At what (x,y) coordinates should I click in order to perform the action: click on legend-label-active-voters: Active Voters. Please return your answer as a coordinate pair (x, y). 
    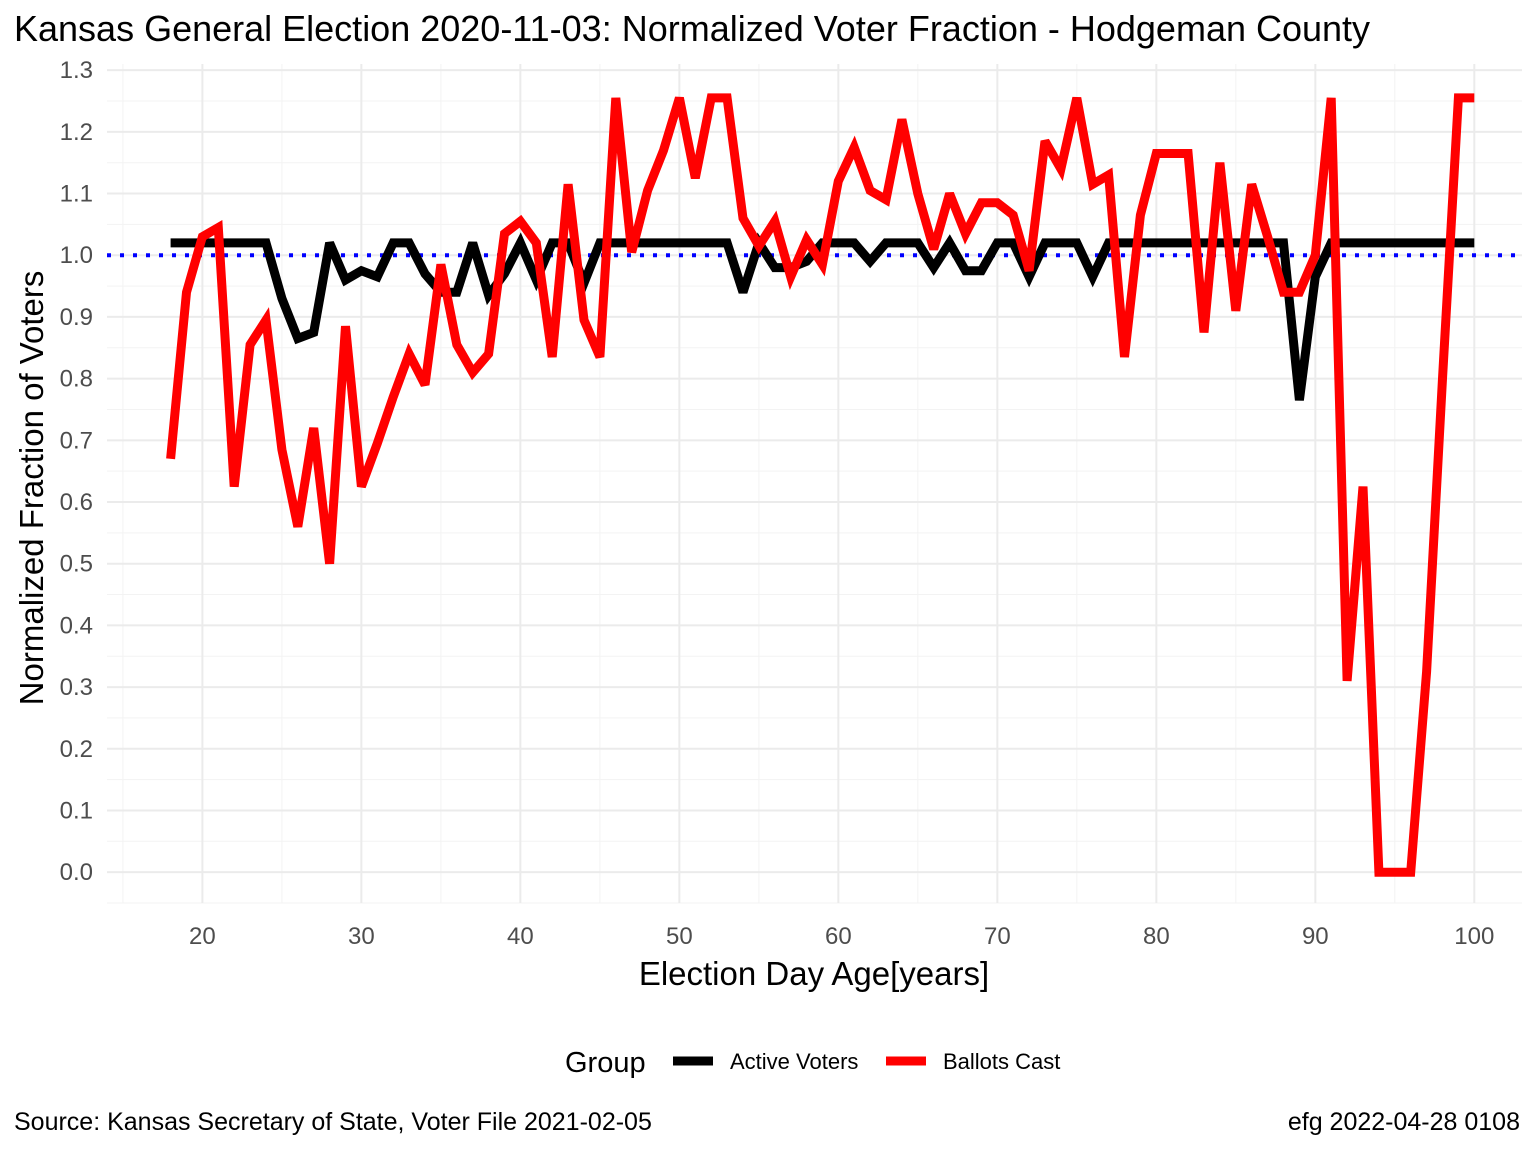
    Looking at the image, I should click on (794, 1061).